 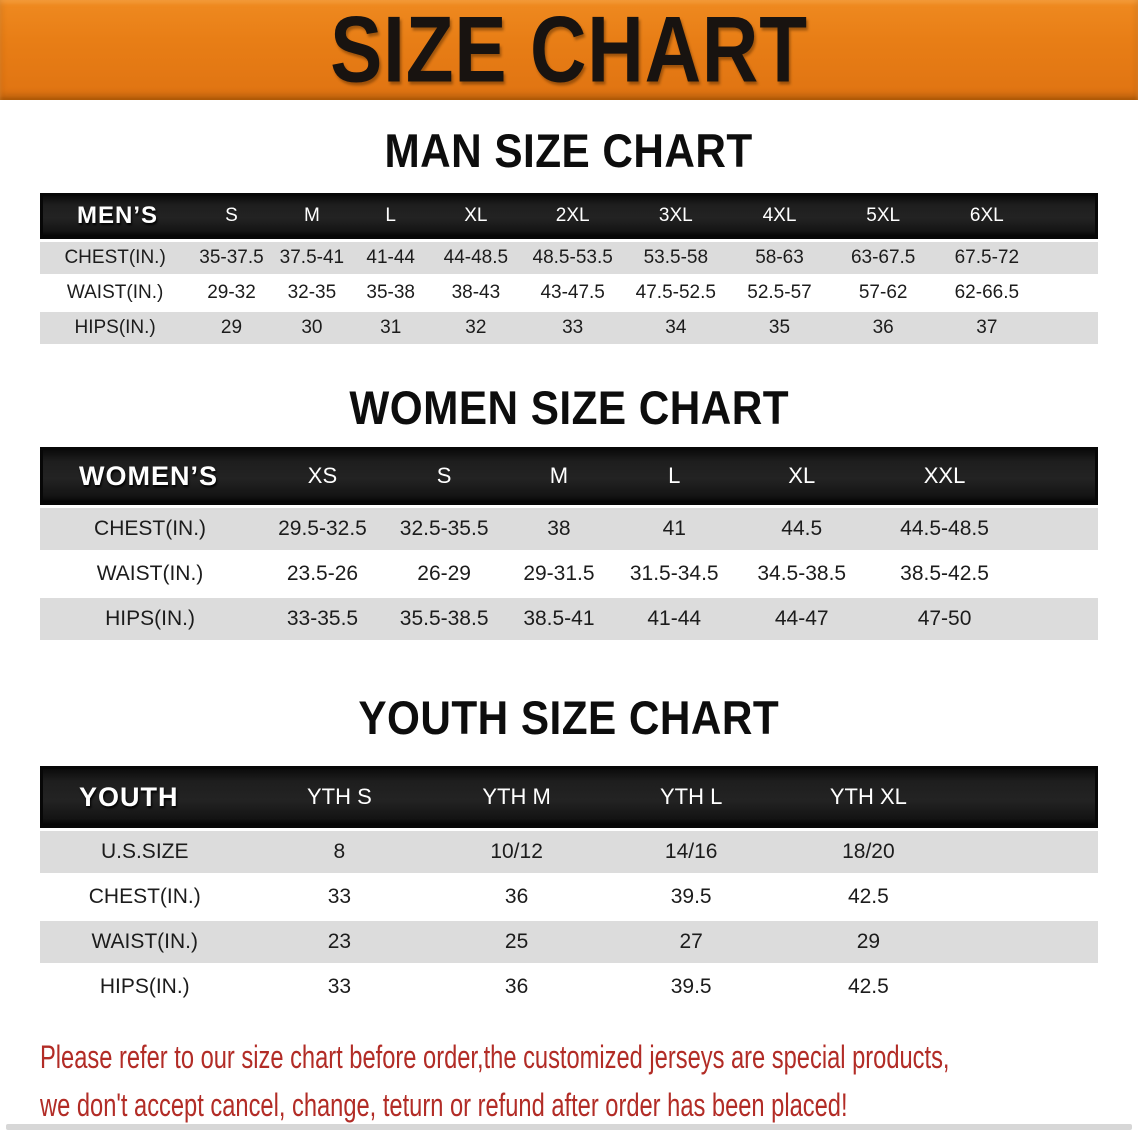 What do you see at coordinates (569, 50) in the screenshot?
I see `size-chart-banner: SIZE CHART` at bounding box center [569, 50].